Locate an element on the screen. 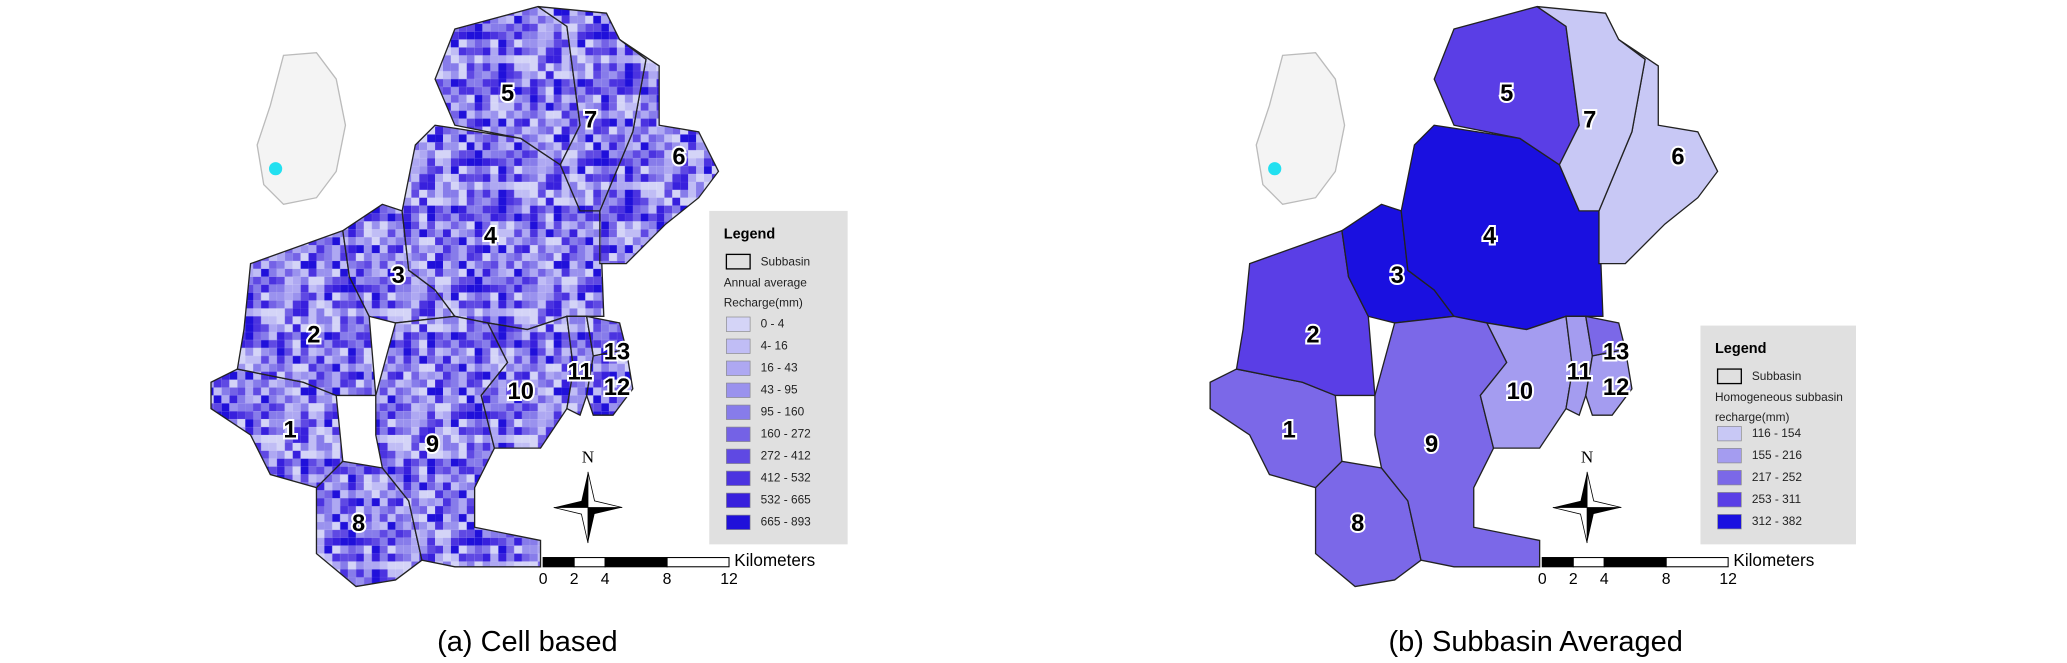  legend-label: 155 - 216 is located at coordinates (1777, 455).